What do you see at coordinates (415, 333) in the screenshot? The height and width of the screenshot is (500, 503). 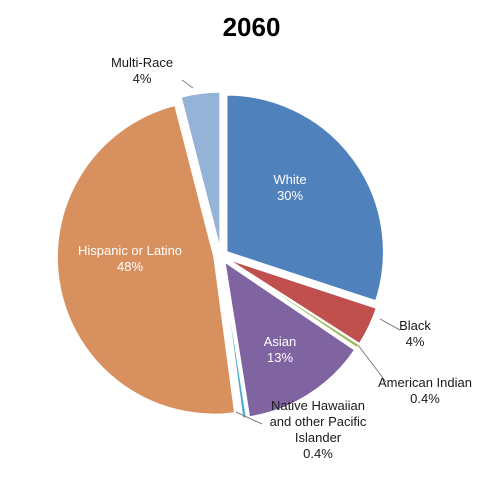 I see `data-label-black: Black 4%` at bounding box center [415, 333].